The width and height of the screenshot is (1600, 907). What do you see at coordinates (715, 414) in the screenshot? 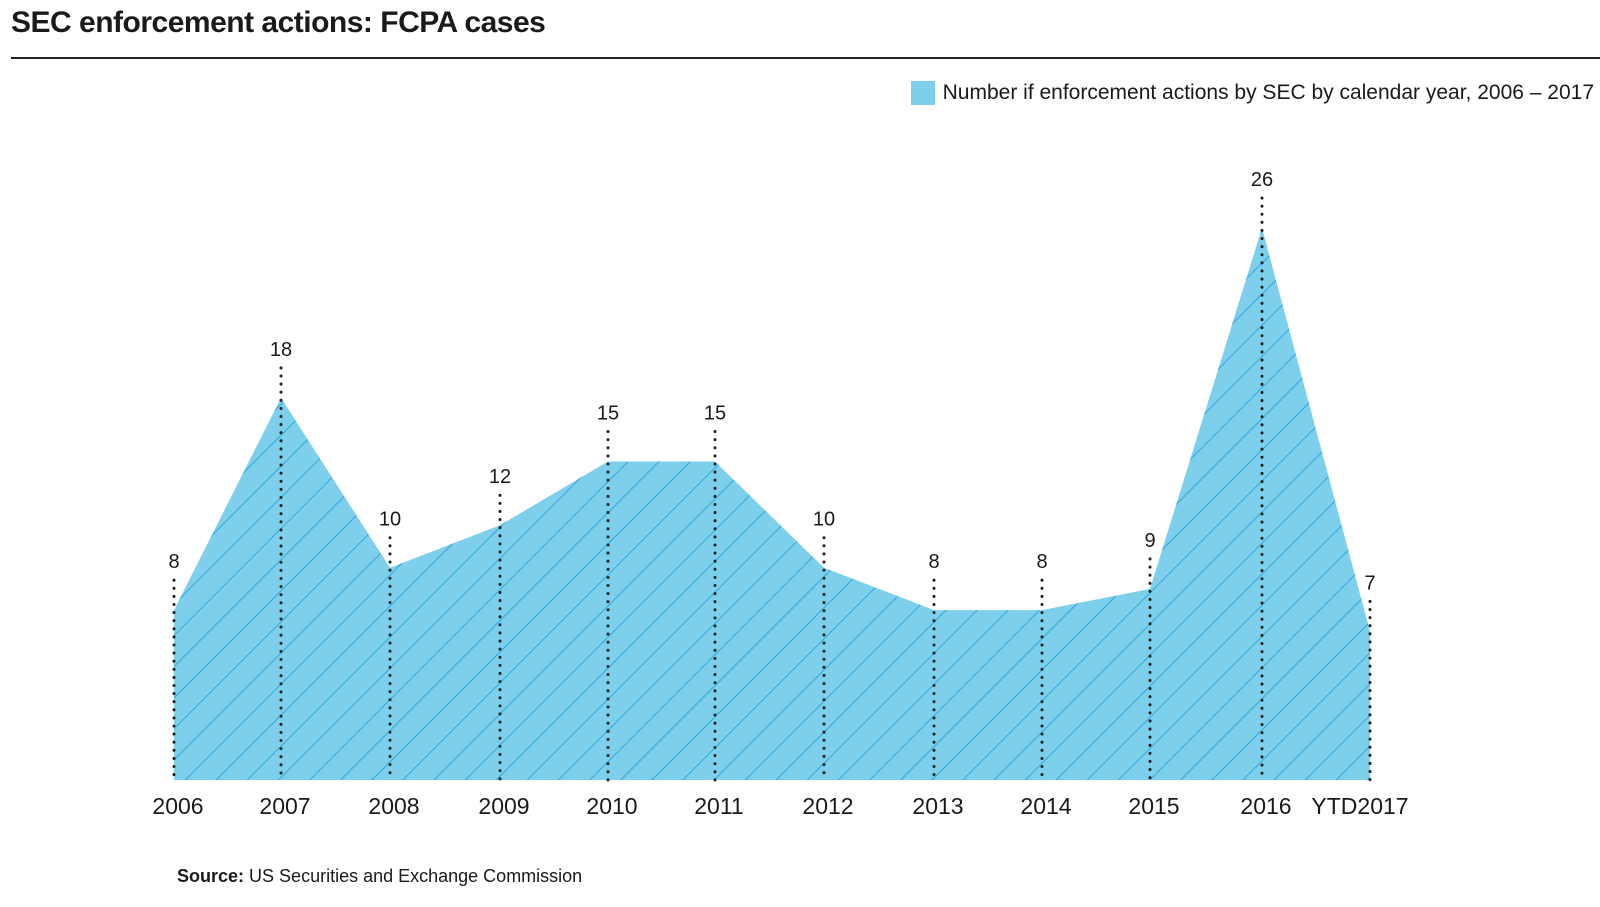
I see `data-label-2011: 15` at bounding box center [715, 414].